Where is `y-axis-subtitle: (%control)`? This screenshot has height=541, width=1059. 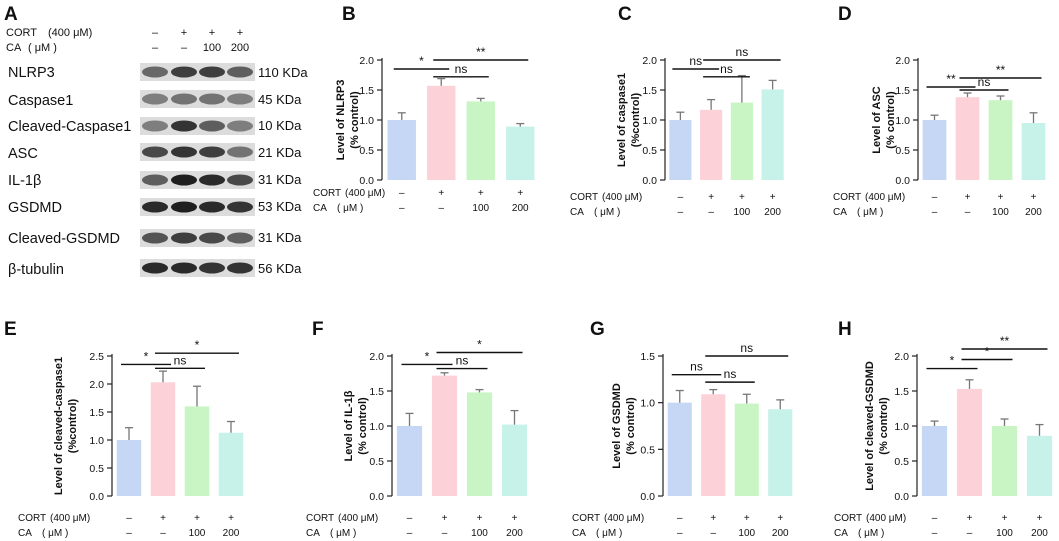
y-axis-subtitle: (%control) is located at coordinates (636, 119).